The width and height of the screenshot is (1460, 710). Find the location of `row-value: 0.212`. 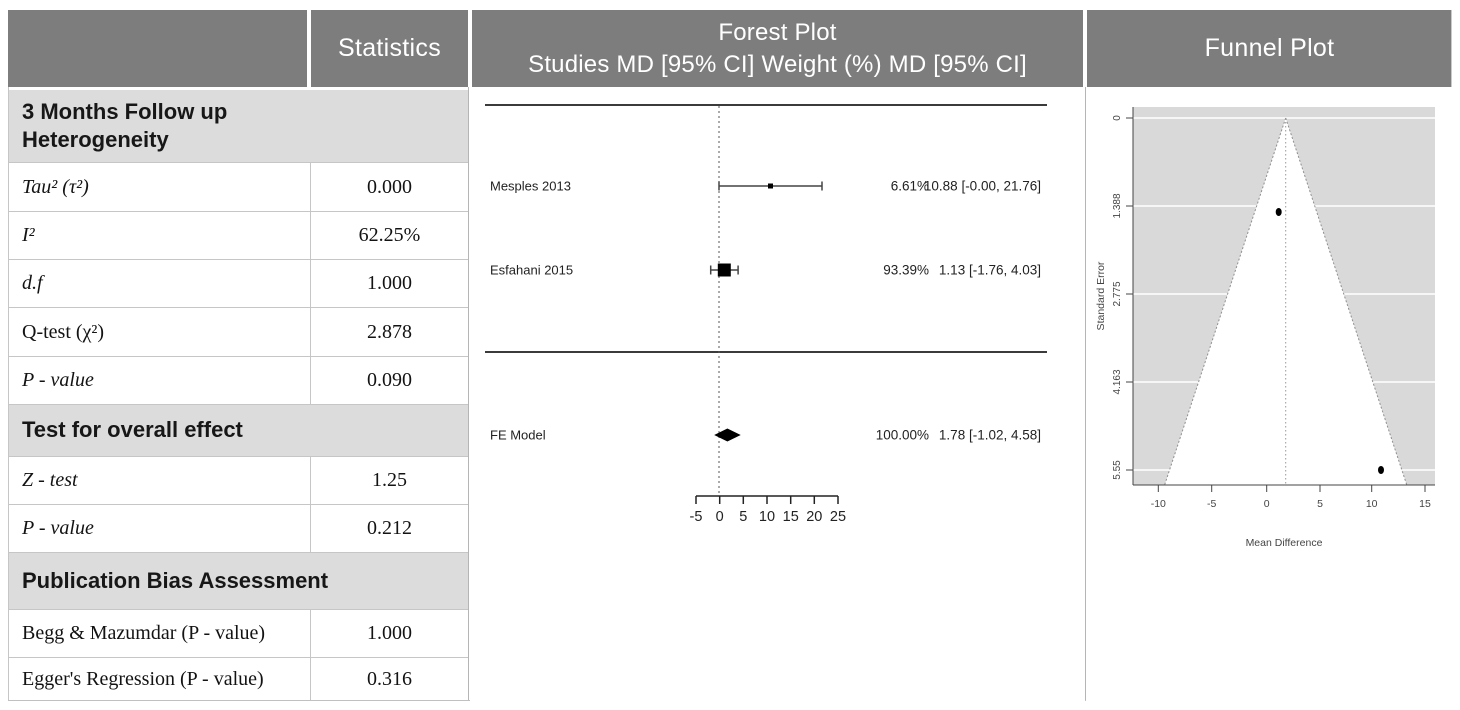

row-value: 0.212 is located at coordinates (389, 528).